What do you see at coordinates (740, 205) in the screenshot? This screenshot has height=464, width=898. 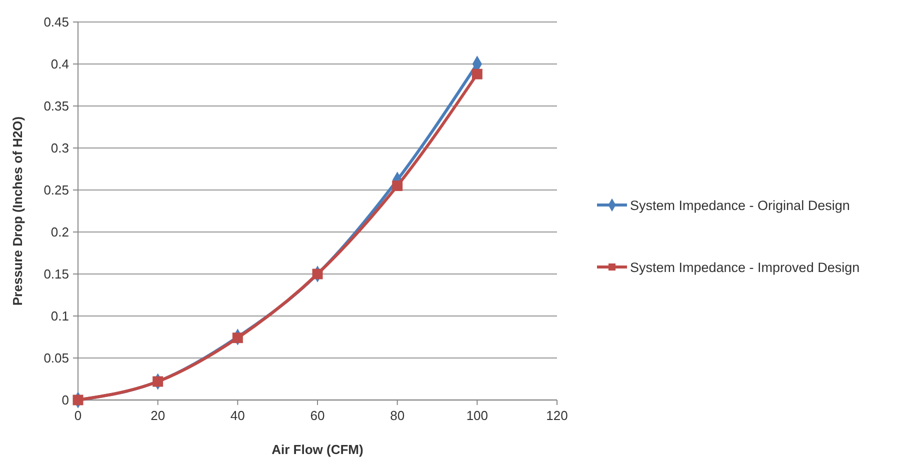 I see `legend-label: System Impedance - Original Design` at bounding box center [740, 205].